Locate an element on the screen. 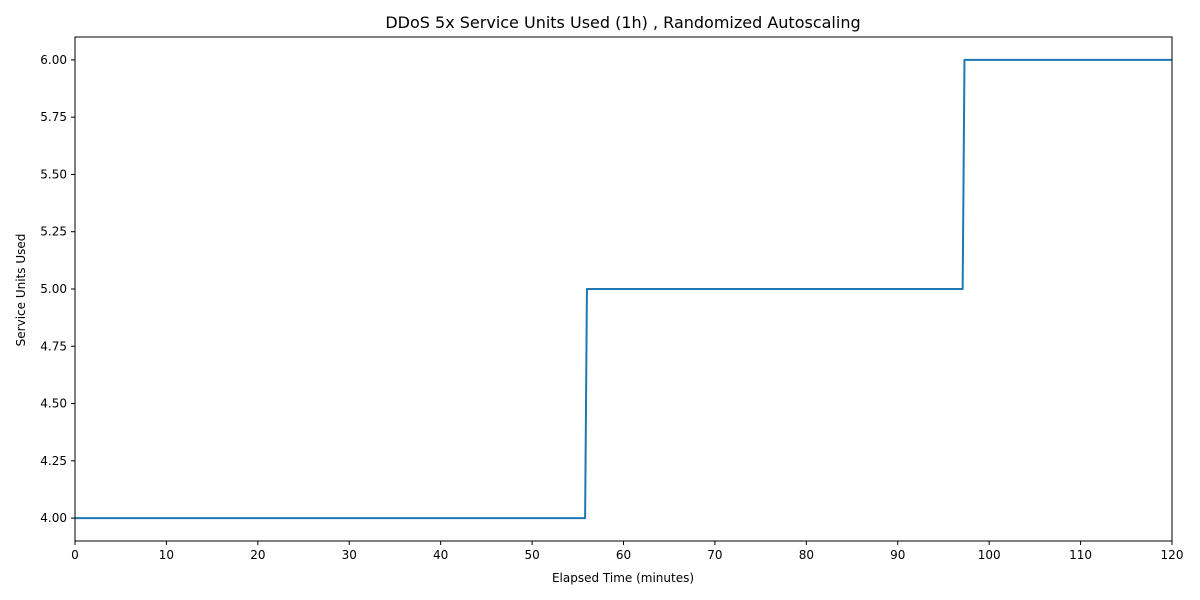  y-tick-label: 6.00 is located at coordinates (53, 60).